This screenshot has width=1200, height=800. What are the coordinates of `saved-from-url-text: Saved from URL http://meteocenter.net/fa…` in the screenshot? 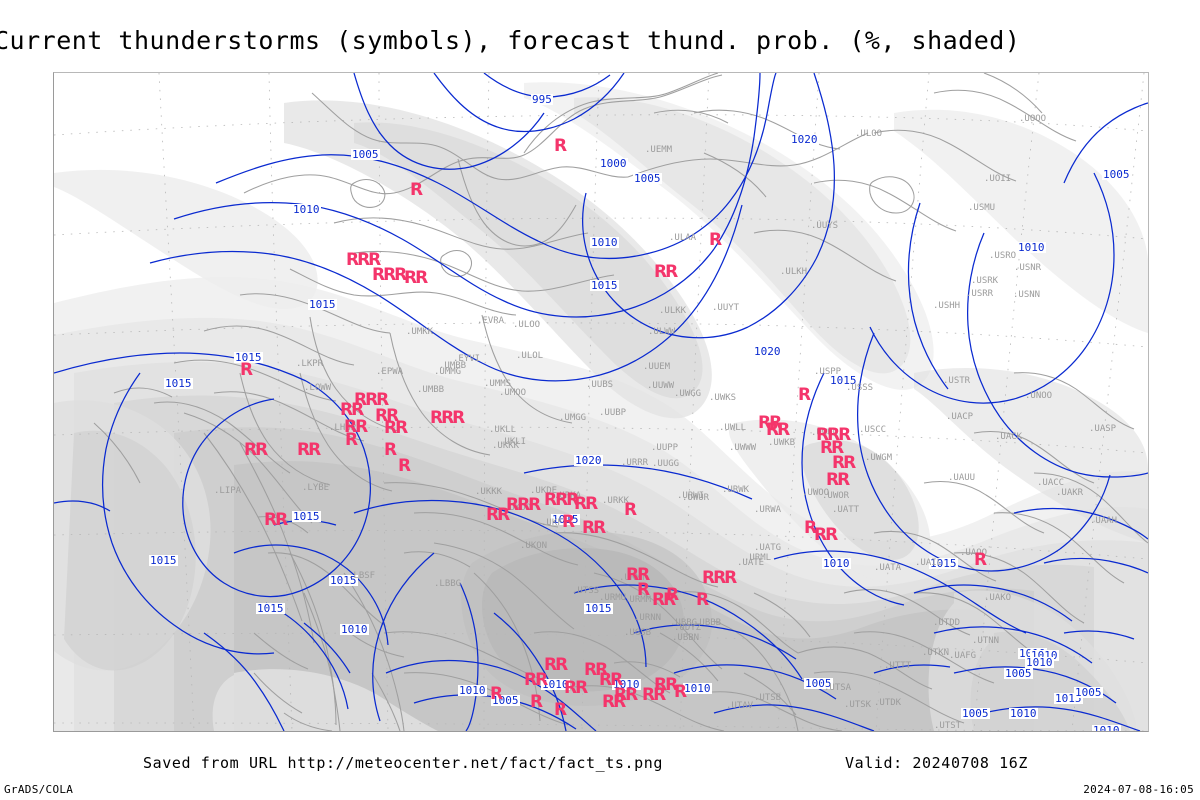 It's located at (403, 763).